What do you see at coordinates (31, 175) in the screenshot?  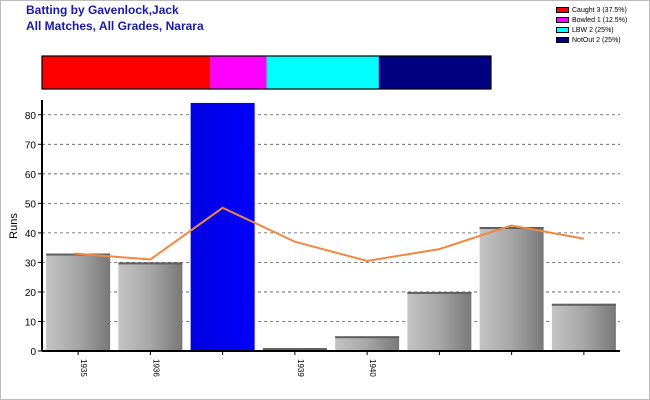 I see `y-tick-label: 60` at bounding box center [31, 175].